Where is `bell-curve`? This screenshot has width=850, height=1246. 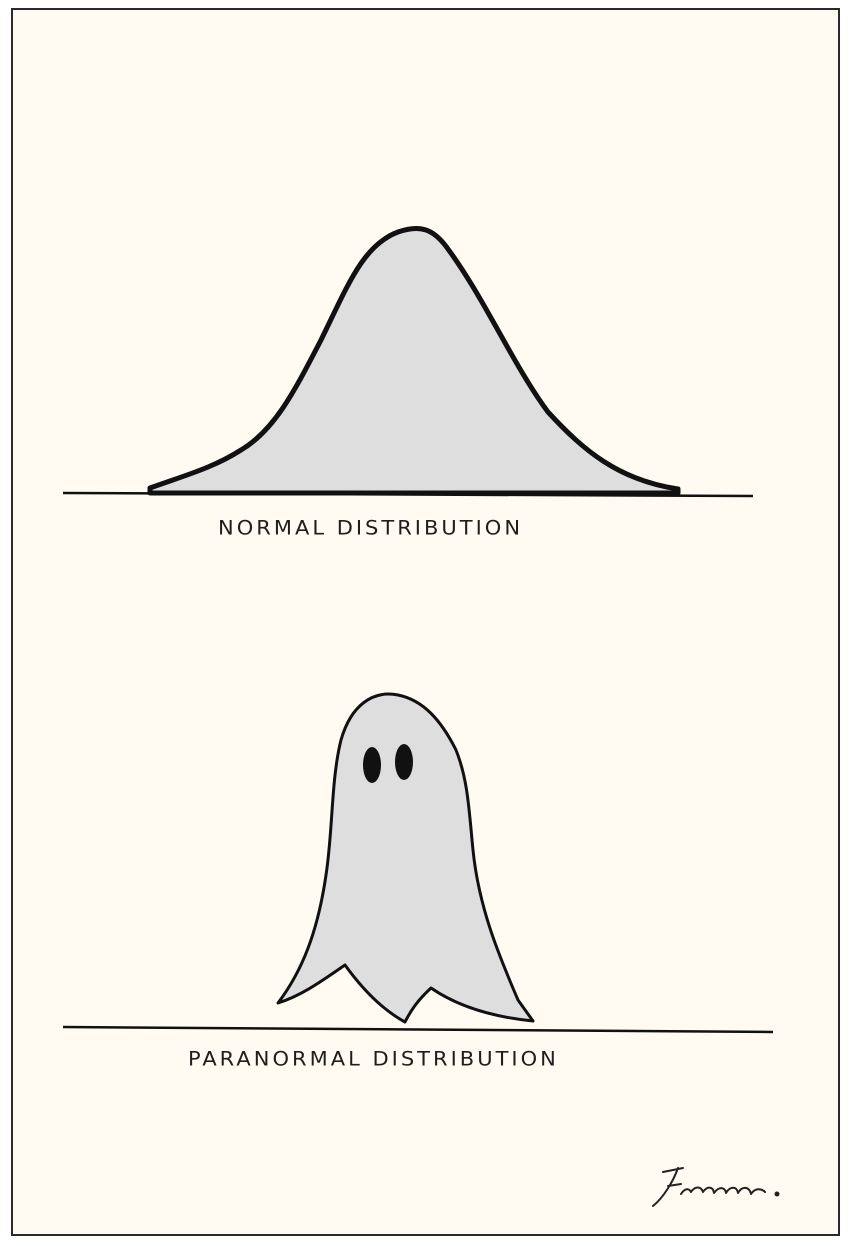
bell-curve is located at coordinates (414, 361).